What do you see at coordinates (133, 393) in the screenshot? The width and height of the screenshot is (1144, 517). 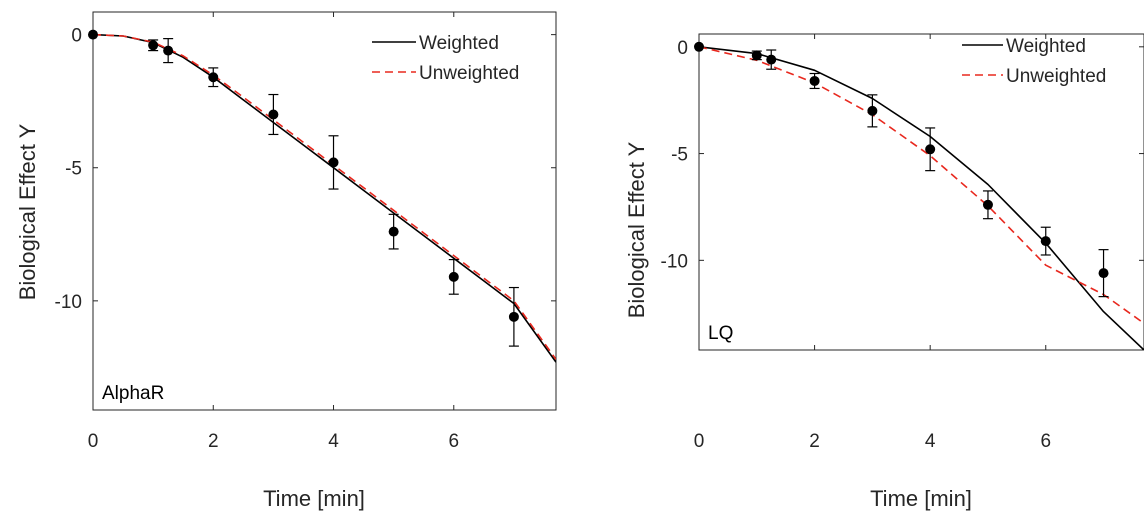 I see `panel-label: AlphaR` at bounding box center [133, 393].